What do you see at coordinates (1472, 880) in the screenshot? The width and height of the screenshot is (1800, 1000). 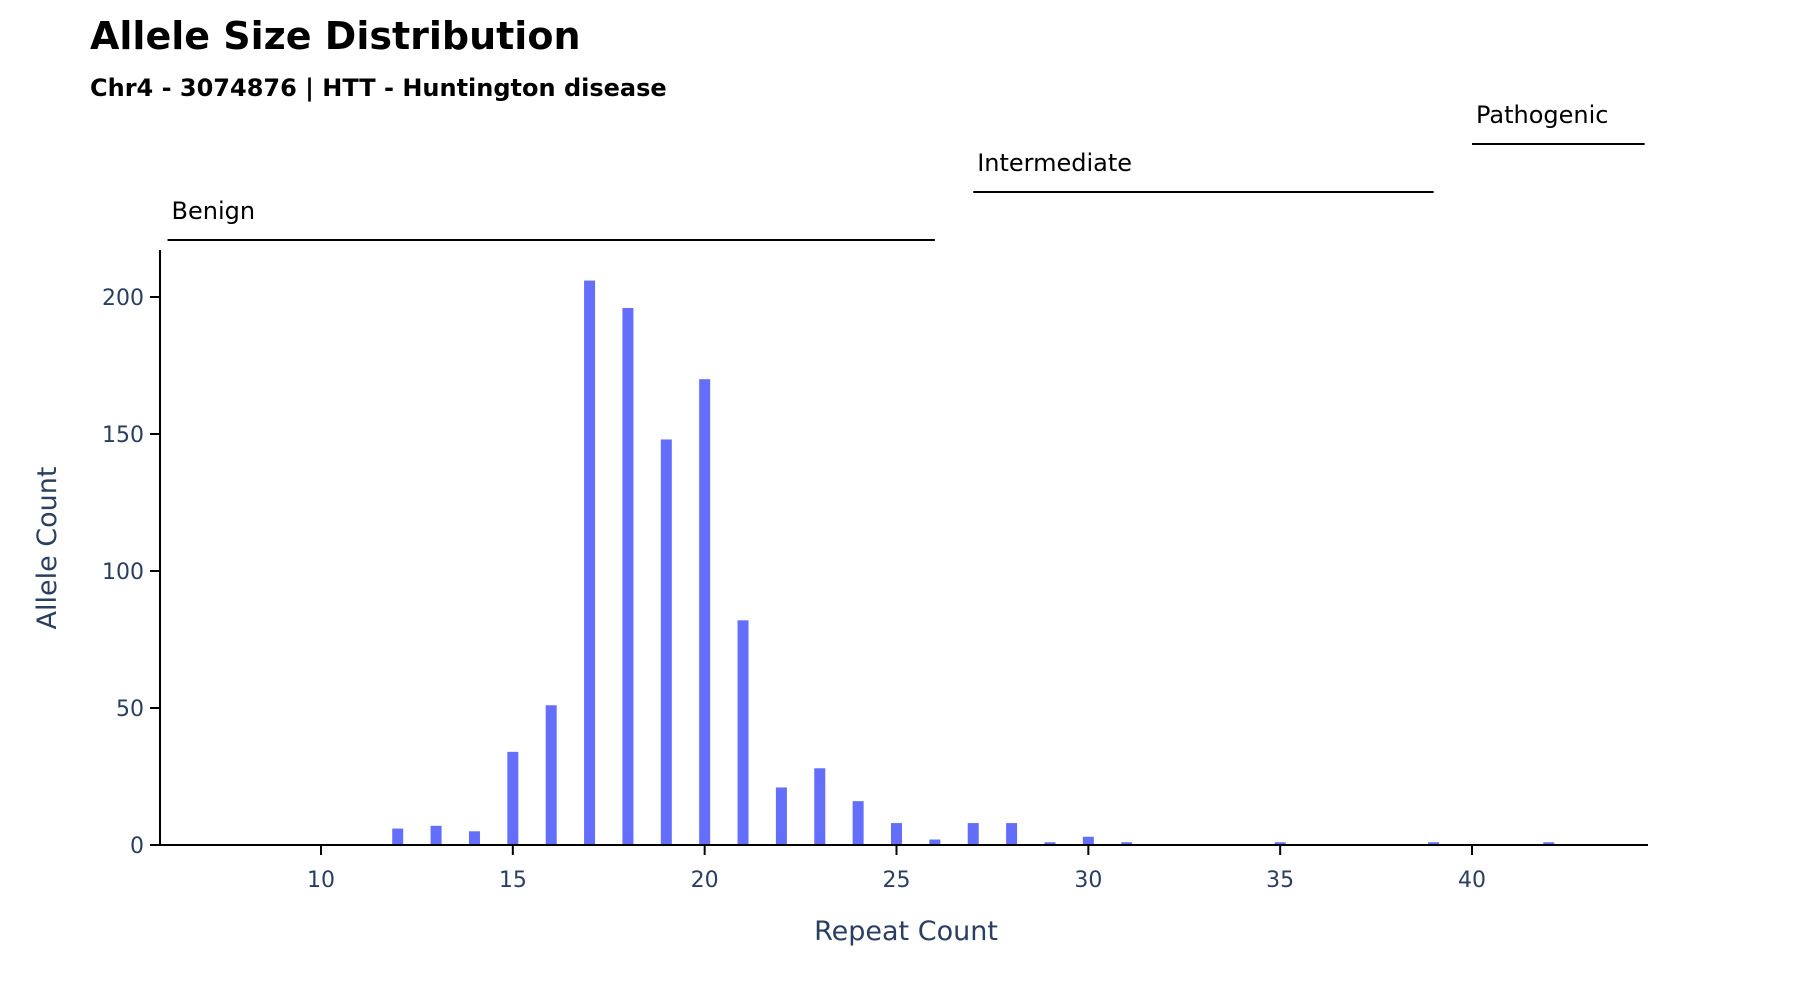 I see `x-tick-label: 40` at bounding box center [1472, 880].